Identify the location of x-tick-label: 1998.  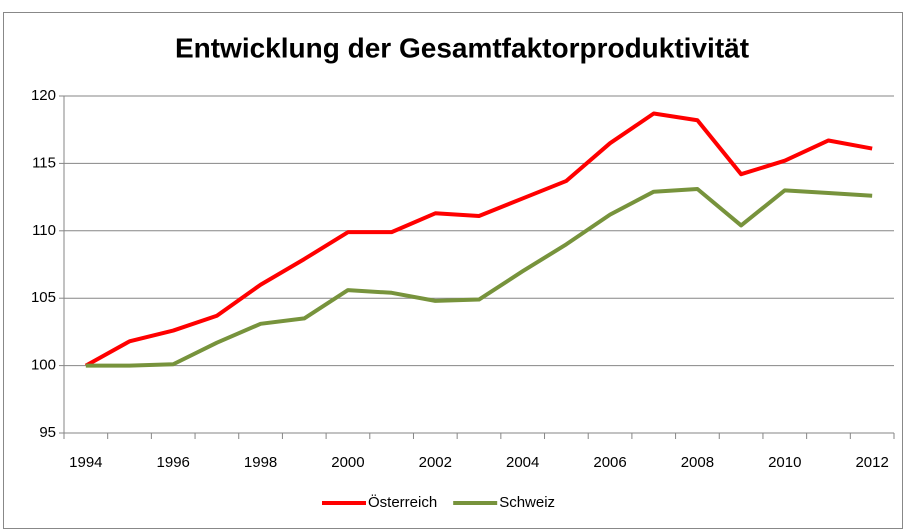
(260, 462).